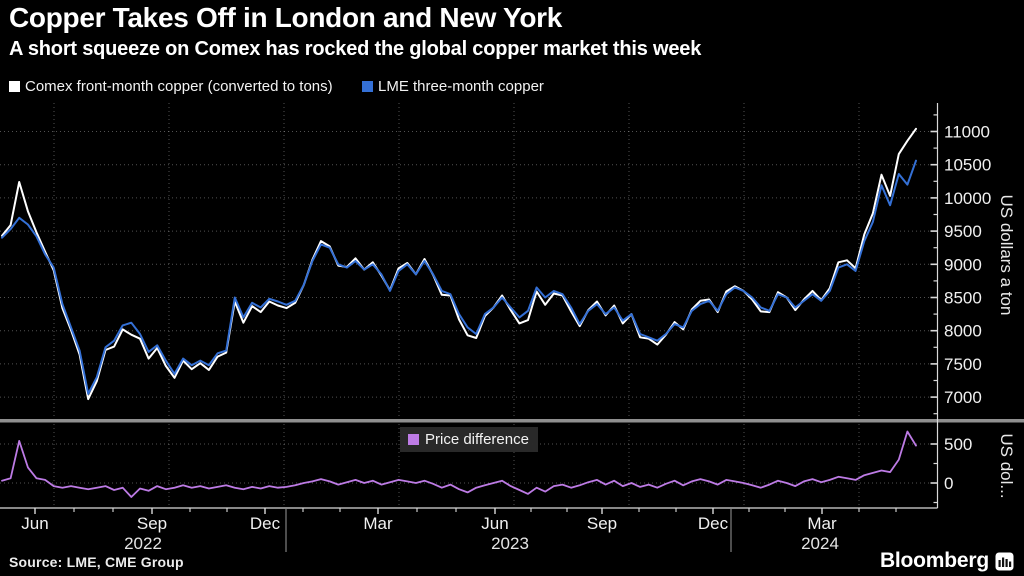  Describe the element at coordinates (963, 331) in the screenshot. I see `y-tick-label: 8000` at that location.